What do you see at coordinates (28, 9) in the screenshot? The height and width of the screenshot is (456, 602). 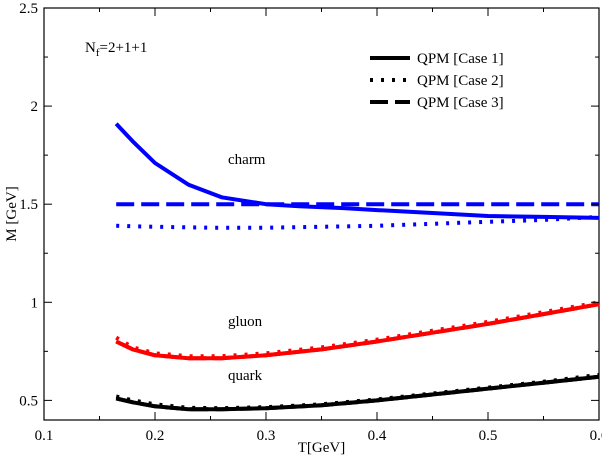 I see `y-tick-label: 2.5` at bounding box center [28, 9].